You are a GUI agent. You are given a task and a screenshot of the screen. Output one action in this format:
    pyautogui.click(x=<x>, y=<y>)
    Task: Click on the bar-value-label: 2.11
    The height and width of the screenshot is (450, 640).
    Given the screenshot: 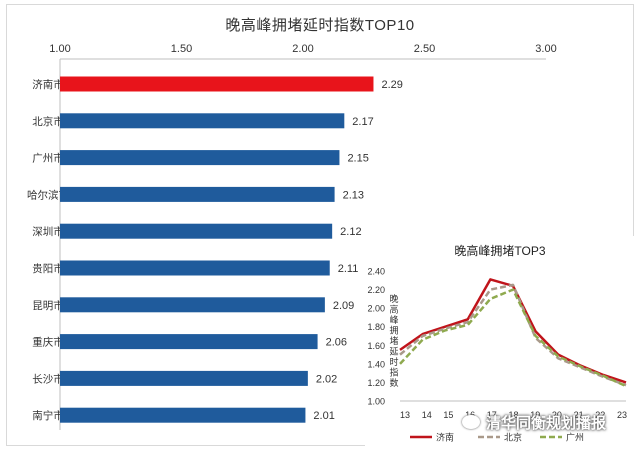 What is the action you would take?
    pyautogui.click(x=348, y=269)
    